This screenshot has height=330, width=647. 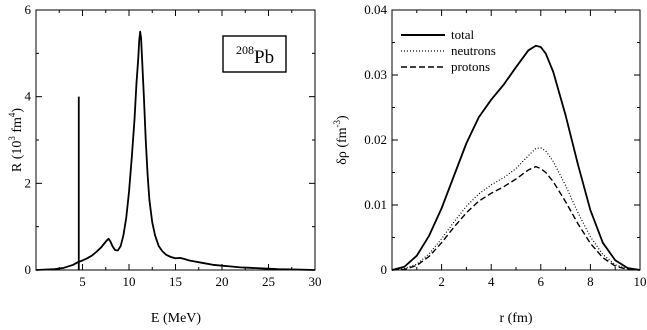 What do you see at coordinates (337, 123) in the screenshot?
I see `right-ylabel-exp: -3` at bounding box center [337, 123].